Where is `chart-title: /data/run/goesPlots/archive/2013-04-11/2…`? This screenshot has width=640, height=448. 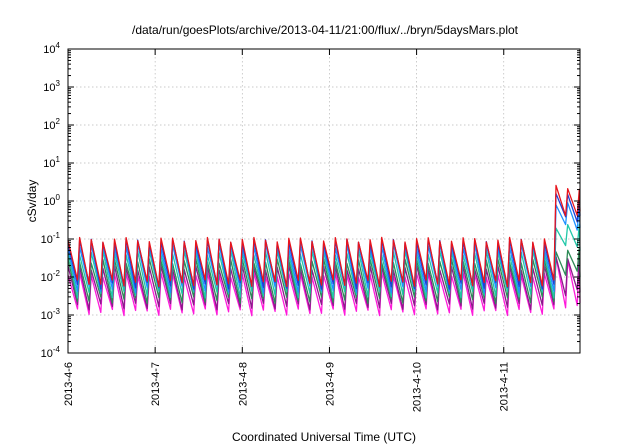
chart-title: /data/run/goesPlots/archive/2013-04-11/2… is located at coordinates (325, 30).